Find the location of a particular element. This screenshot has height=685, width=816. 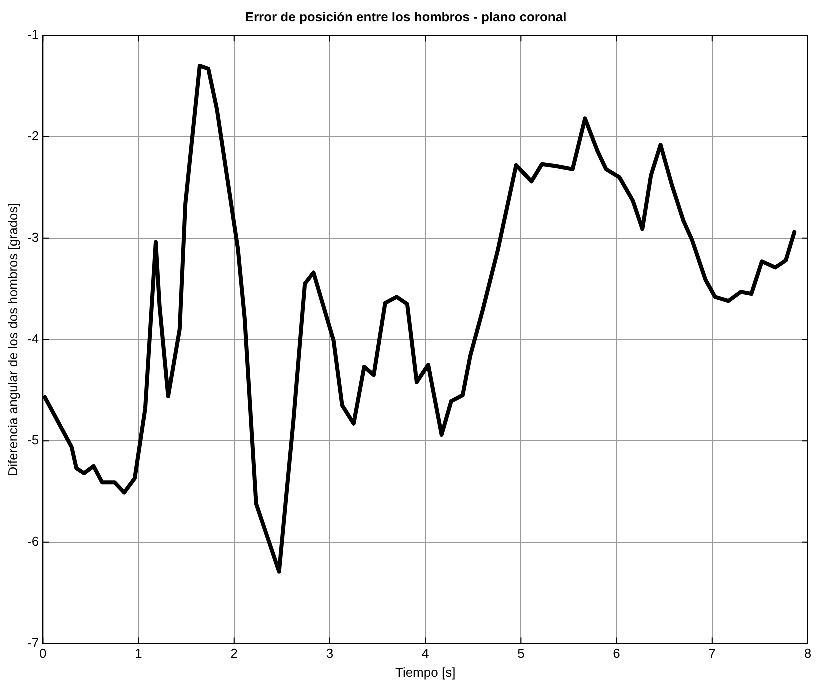

x-tick-label: 2 is located at coordinates (234, 654).